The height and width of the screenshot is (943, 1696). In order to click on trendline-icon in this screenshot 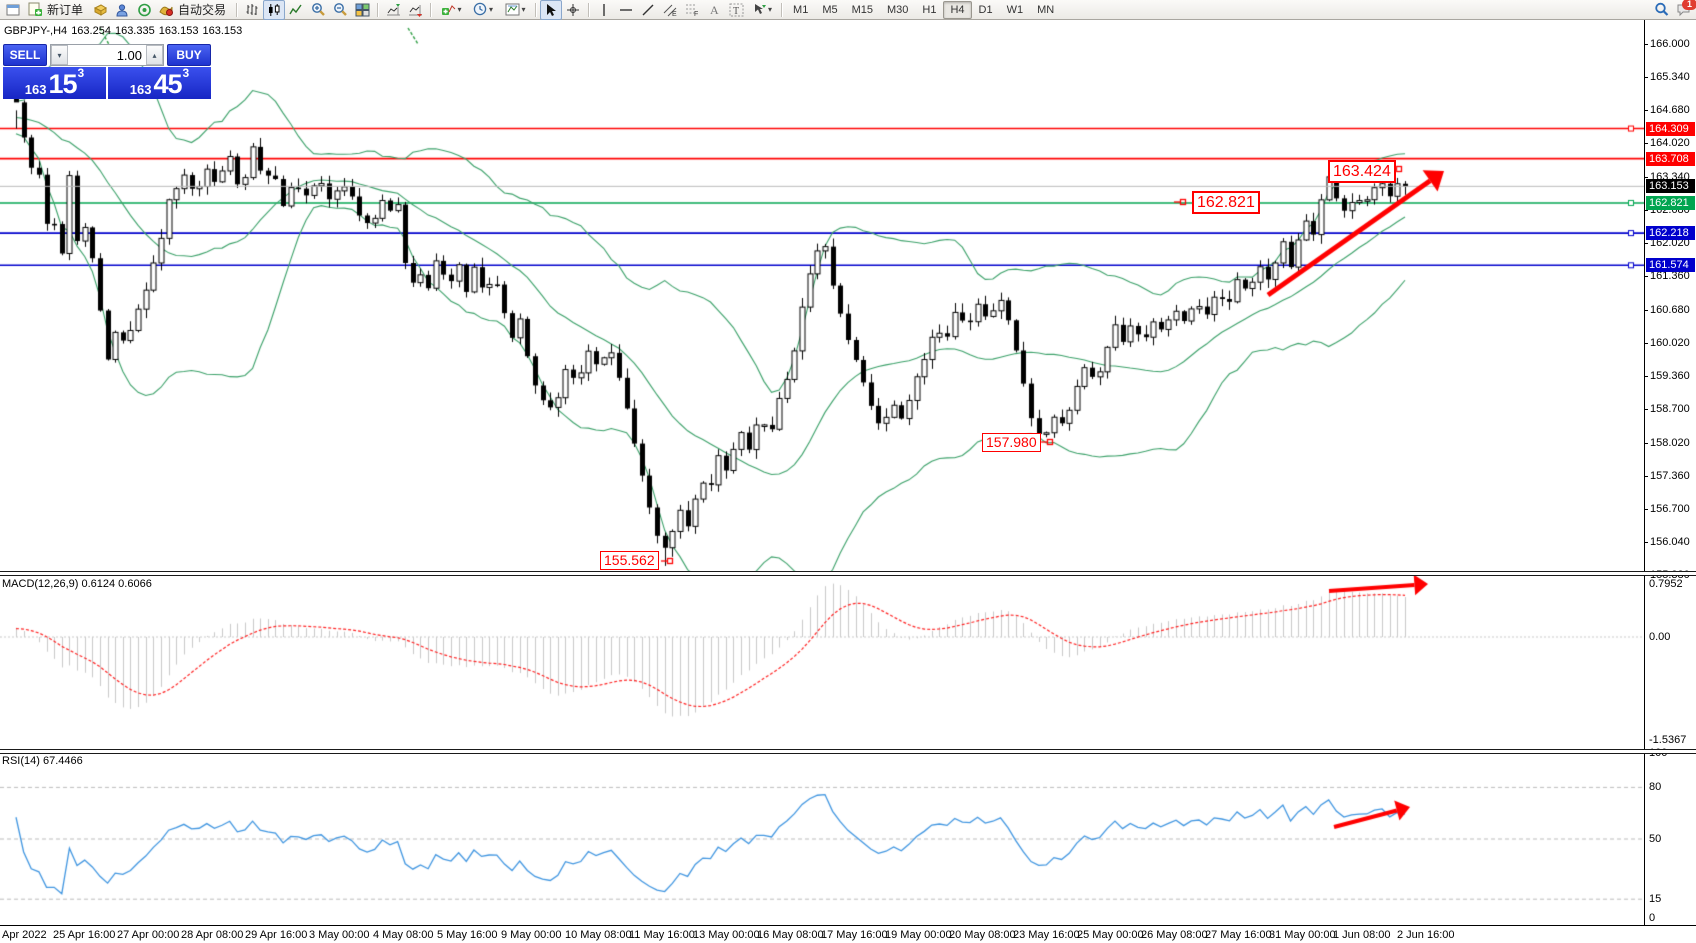, I will do `click(648, 10)`.